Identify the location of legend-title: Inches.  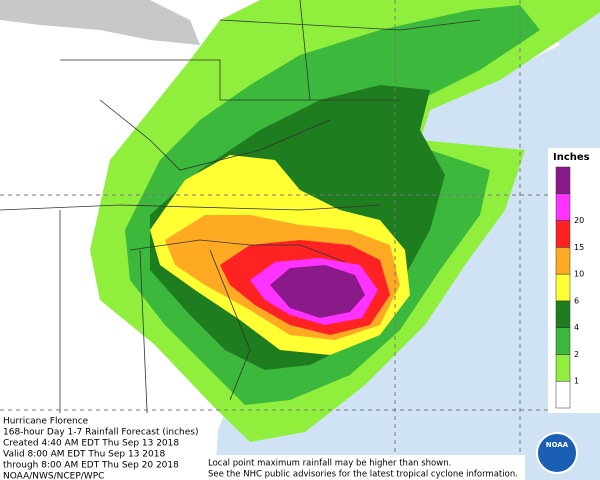
(571, 157).